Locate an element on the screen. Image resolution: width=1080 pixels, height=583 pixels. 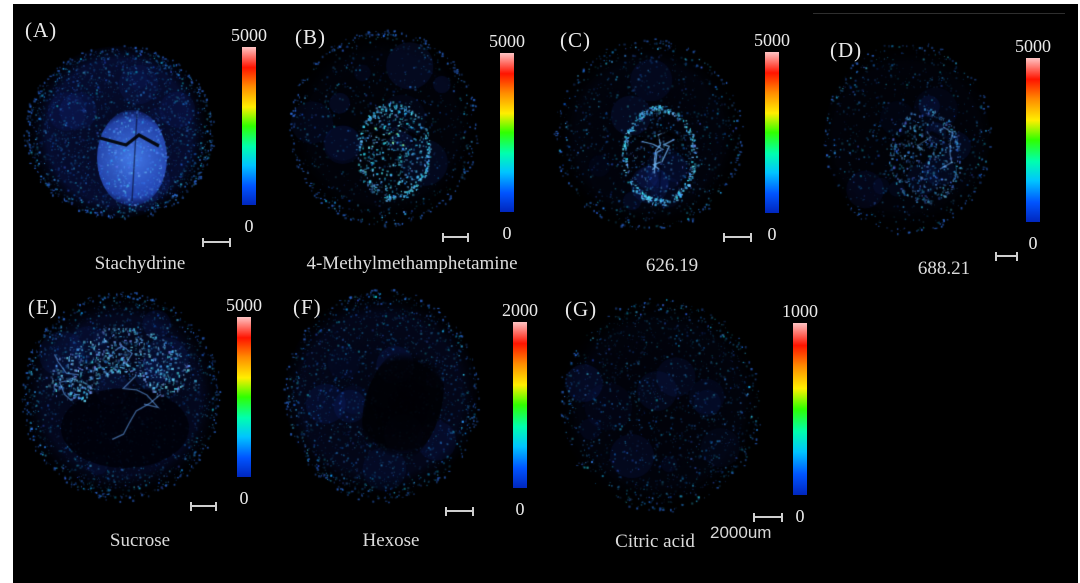
panel-title: 688.21 is located at coordinates (944, 268).